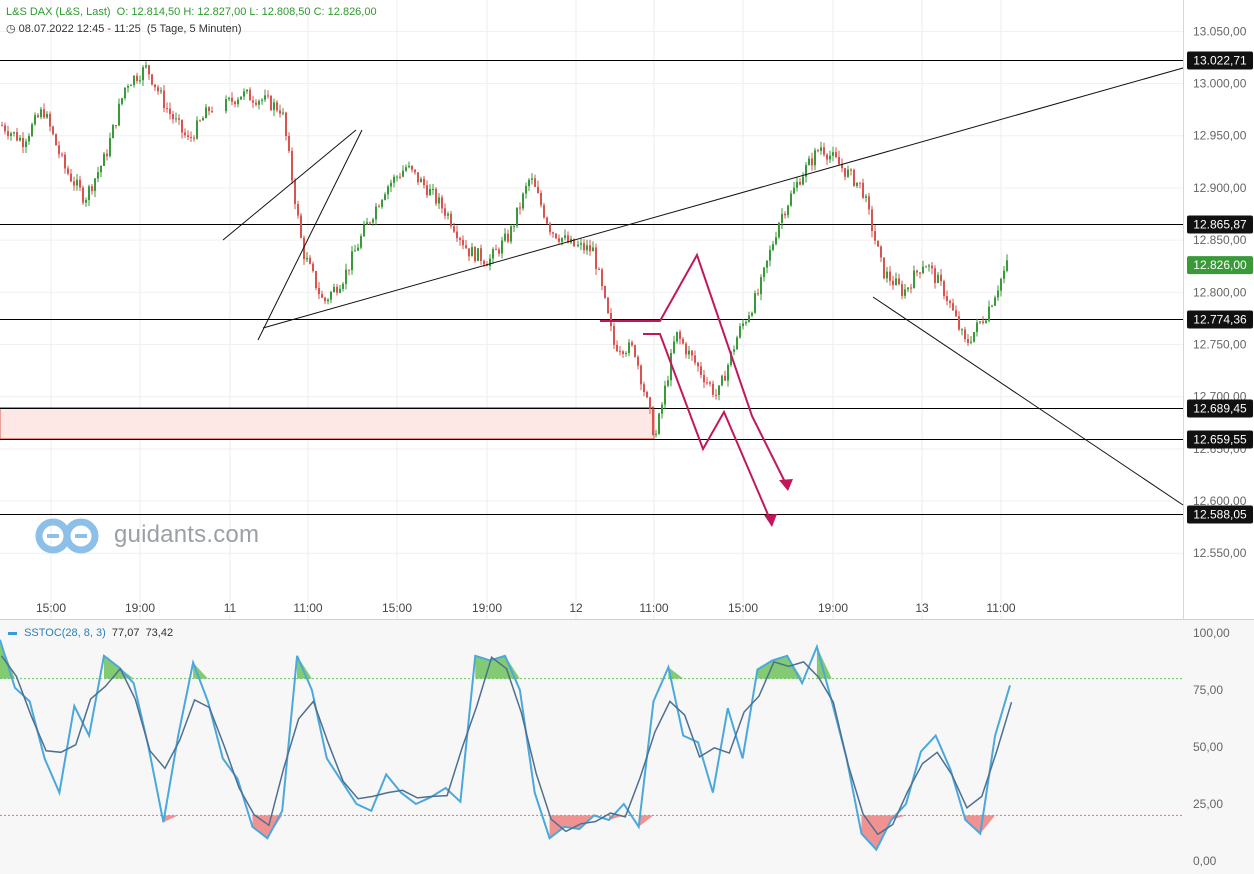 This screenshot has height=874, width=1254. I want to click on series-marker-icon, so click(12, 633).